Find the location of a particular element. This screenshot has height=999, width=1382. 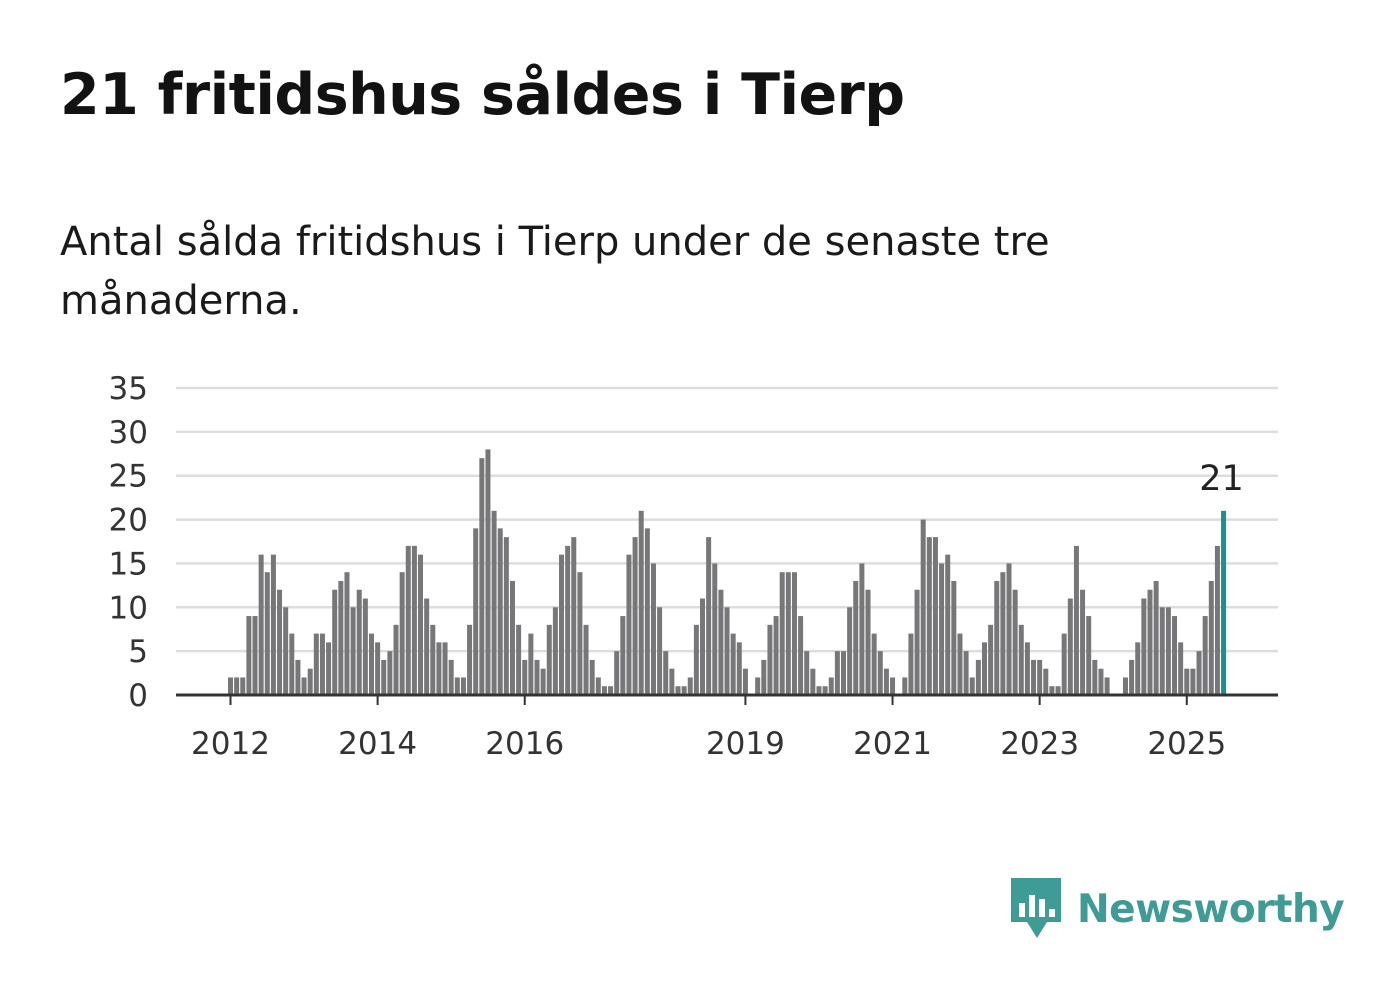

x-tick-label: 2014 is located at coordinates (377, 744).